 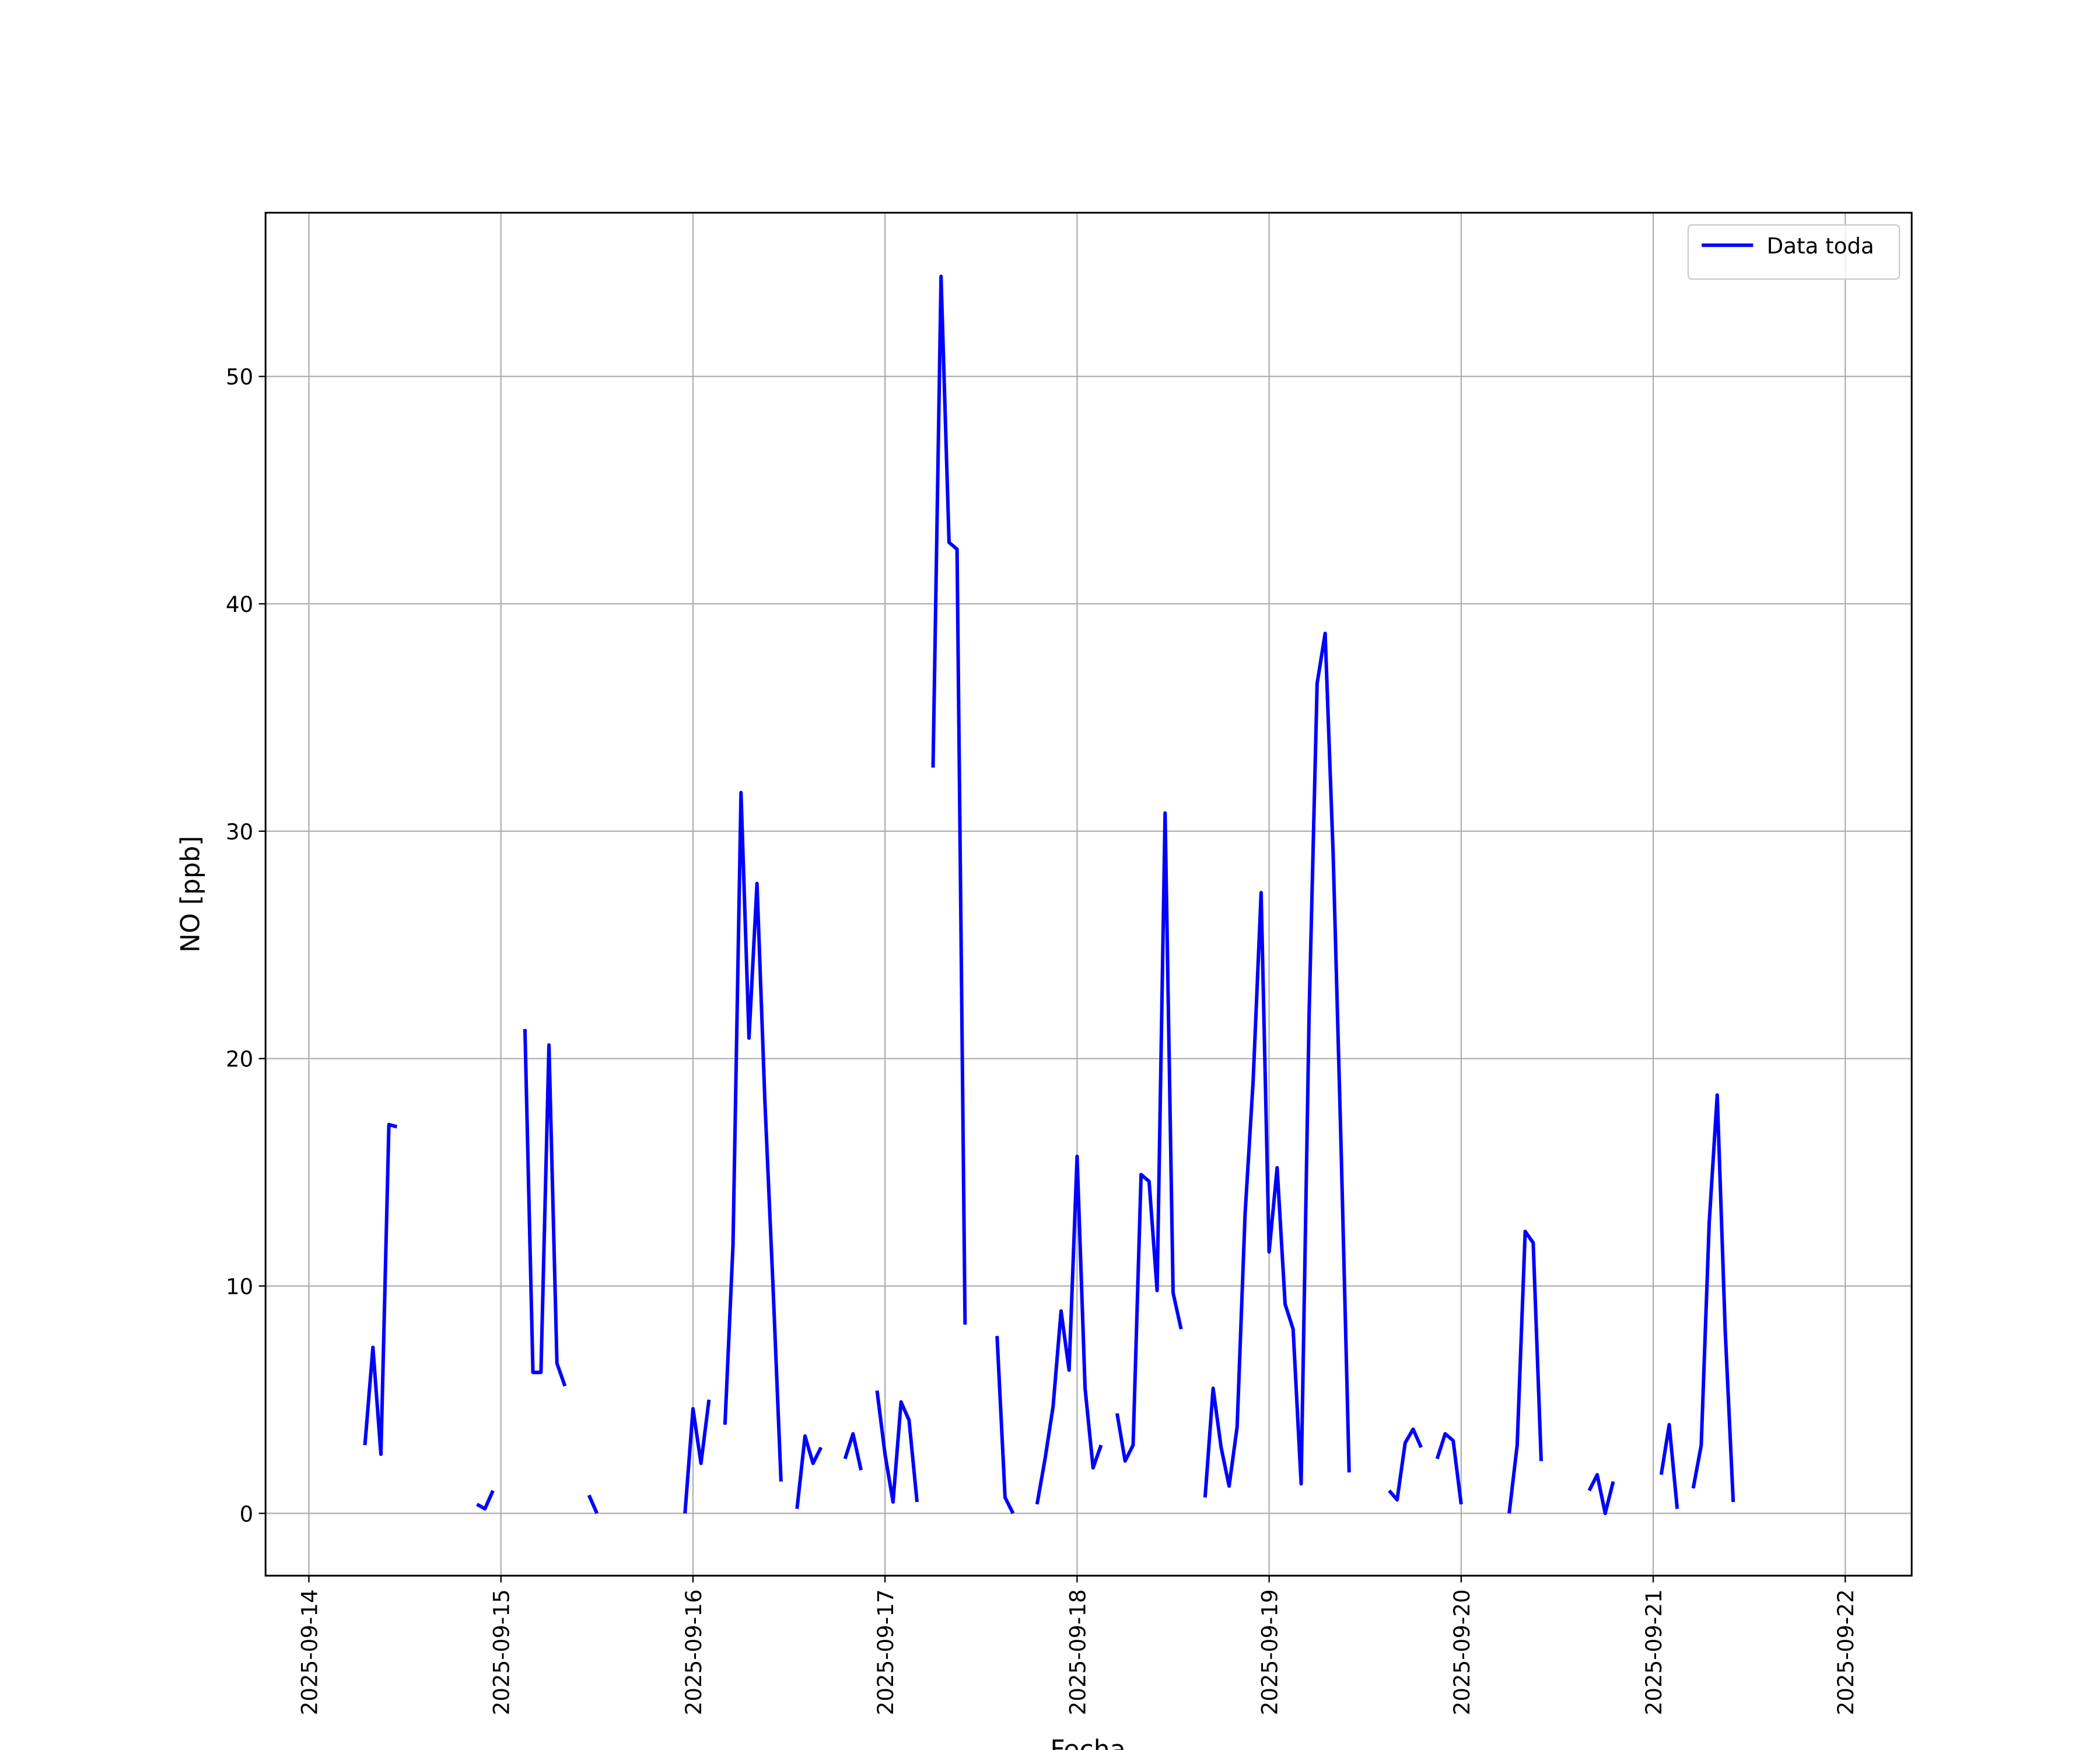 What do you see at coordinates (694, 1652) in the screenshot?
I see `x-tick-label: 2025-09-16` at bounding box center [694, 1652].